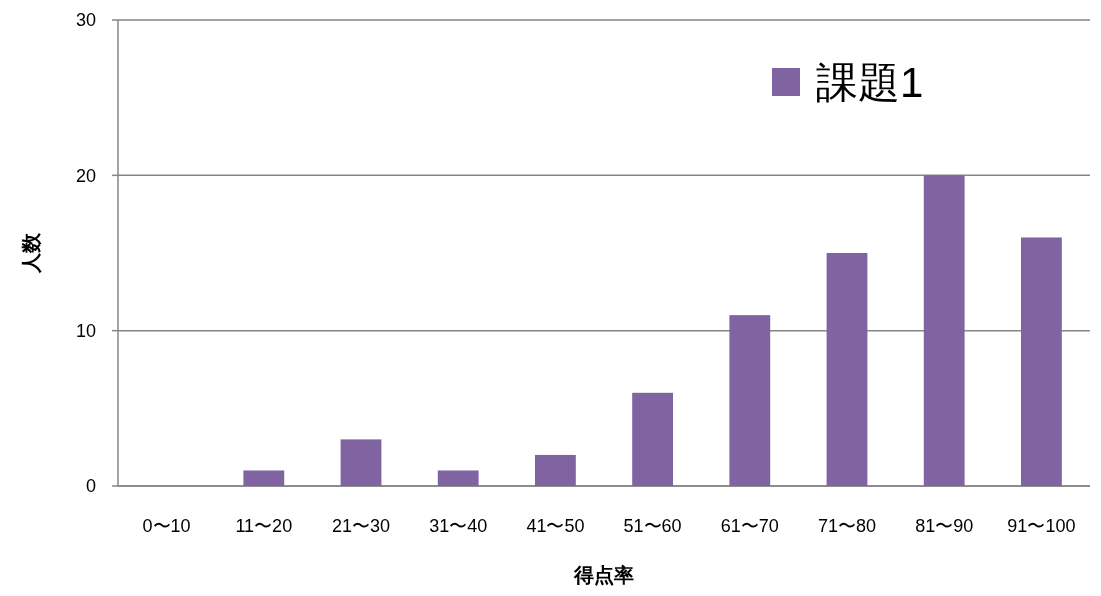 This screenshot has height=596, width=1101. Describe the element at coordinates (85, 330) in the screenshot. I see `y-tick-label: 10` at that location.